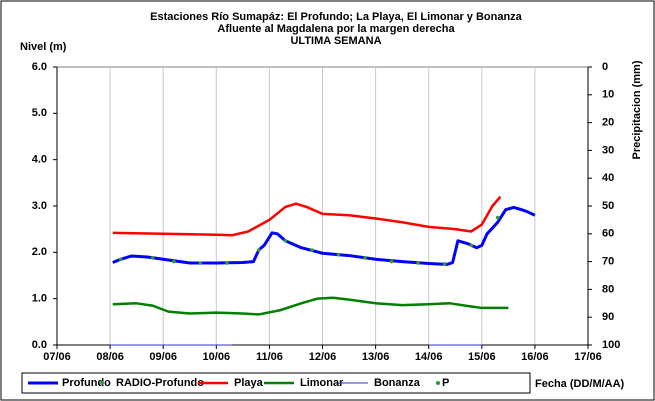 Image resolution: width=655 pixels, height=401 pixels. I want to click on y-tick-label: 3.0, so click(39, 206).